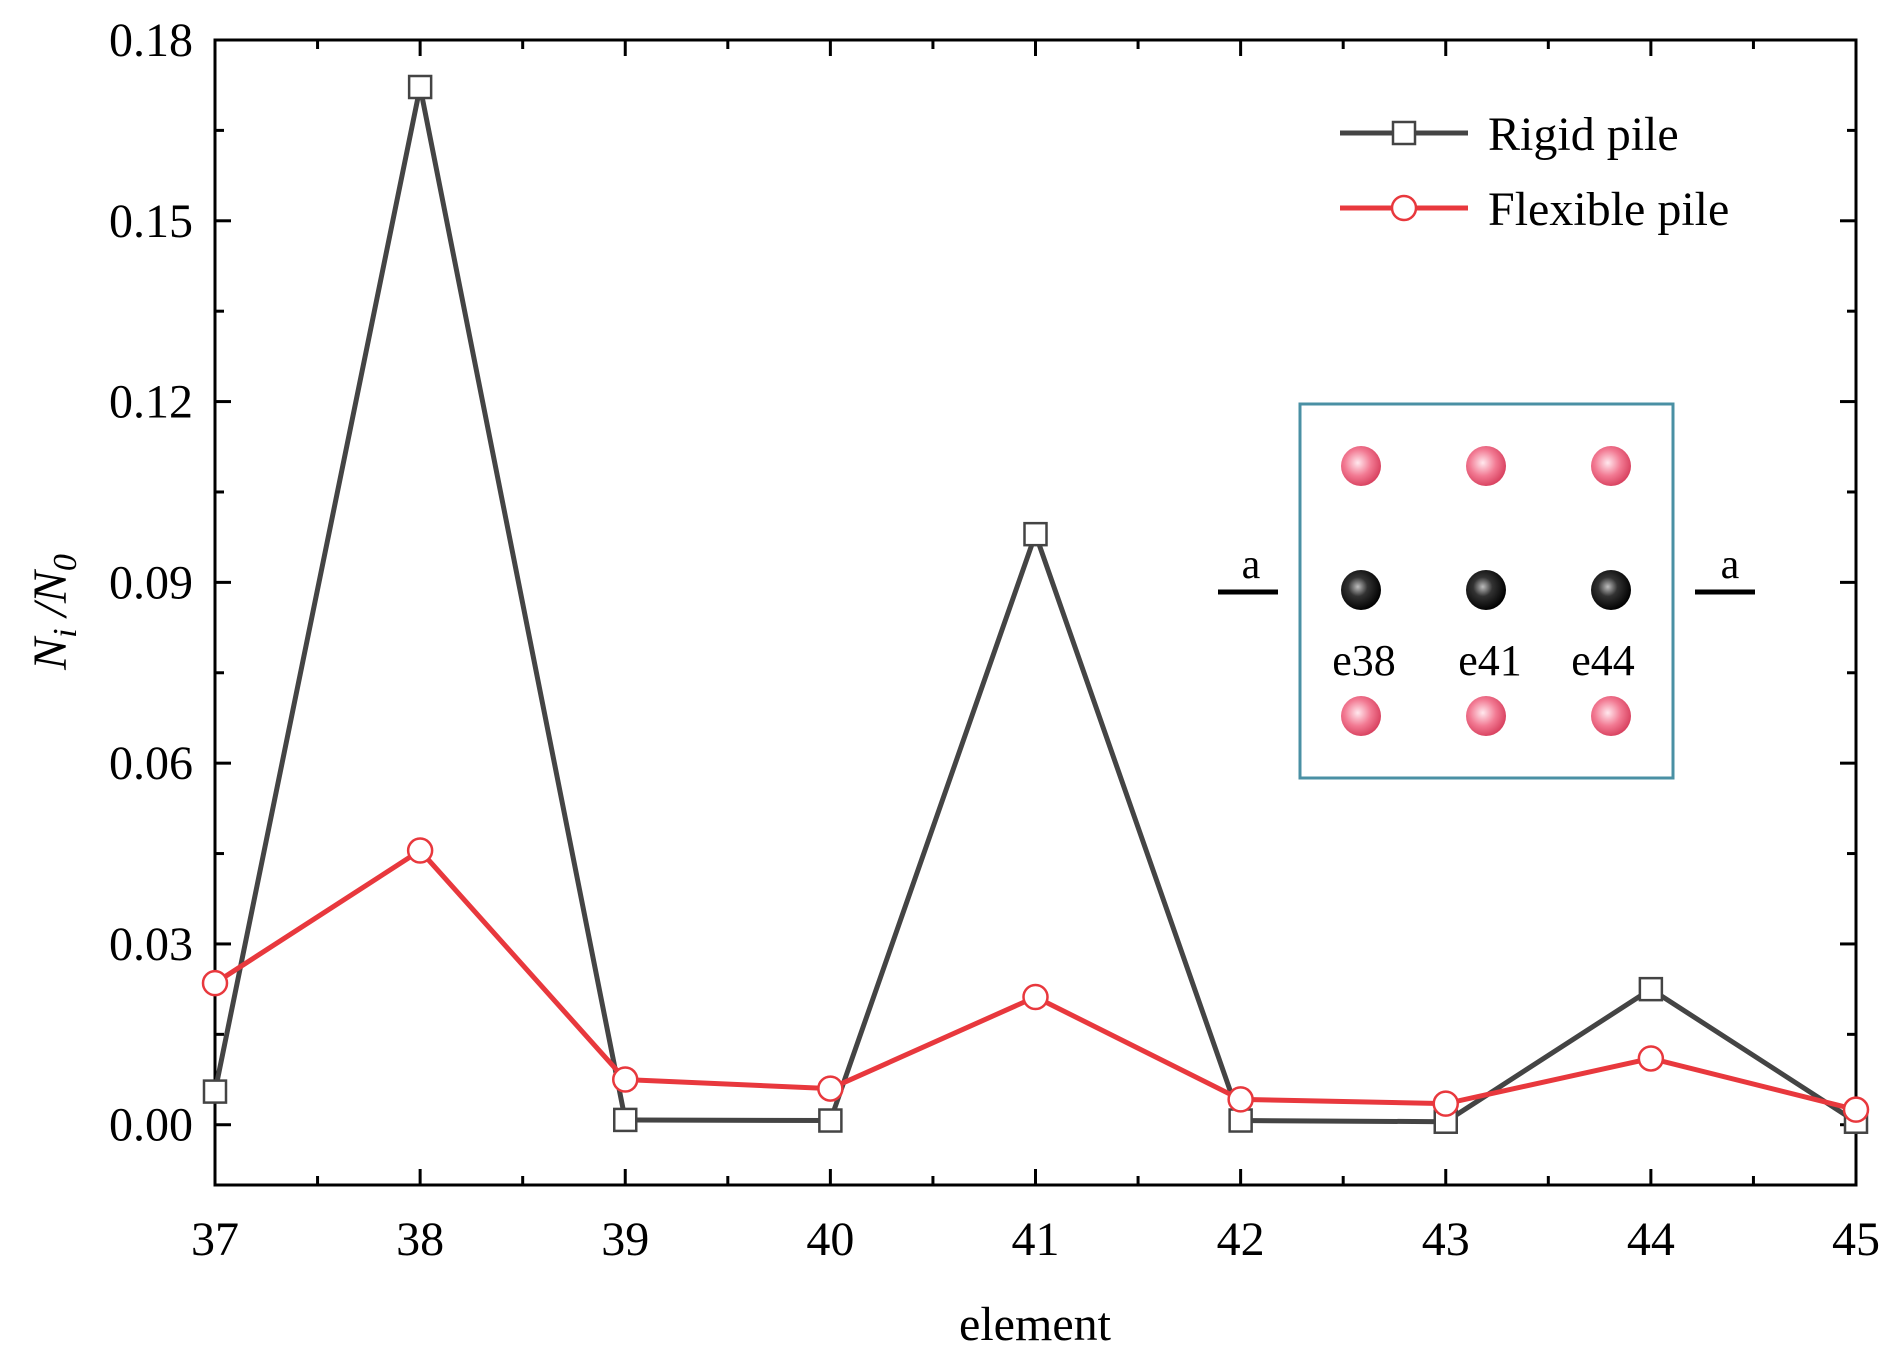 This screenshot has height=1353, width=1896. What do you see at coordinates (1364, 660) in the screenshot?
I see `pile-label-e38: e38` at bounding box center [1364, 660].